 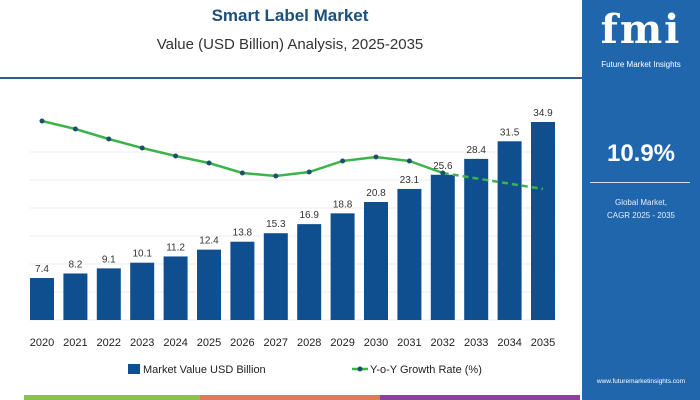 What do you see at coordinates (409, 161) in the screenshot?
I see `growth-point-2031` at bounding box center [409, 161].